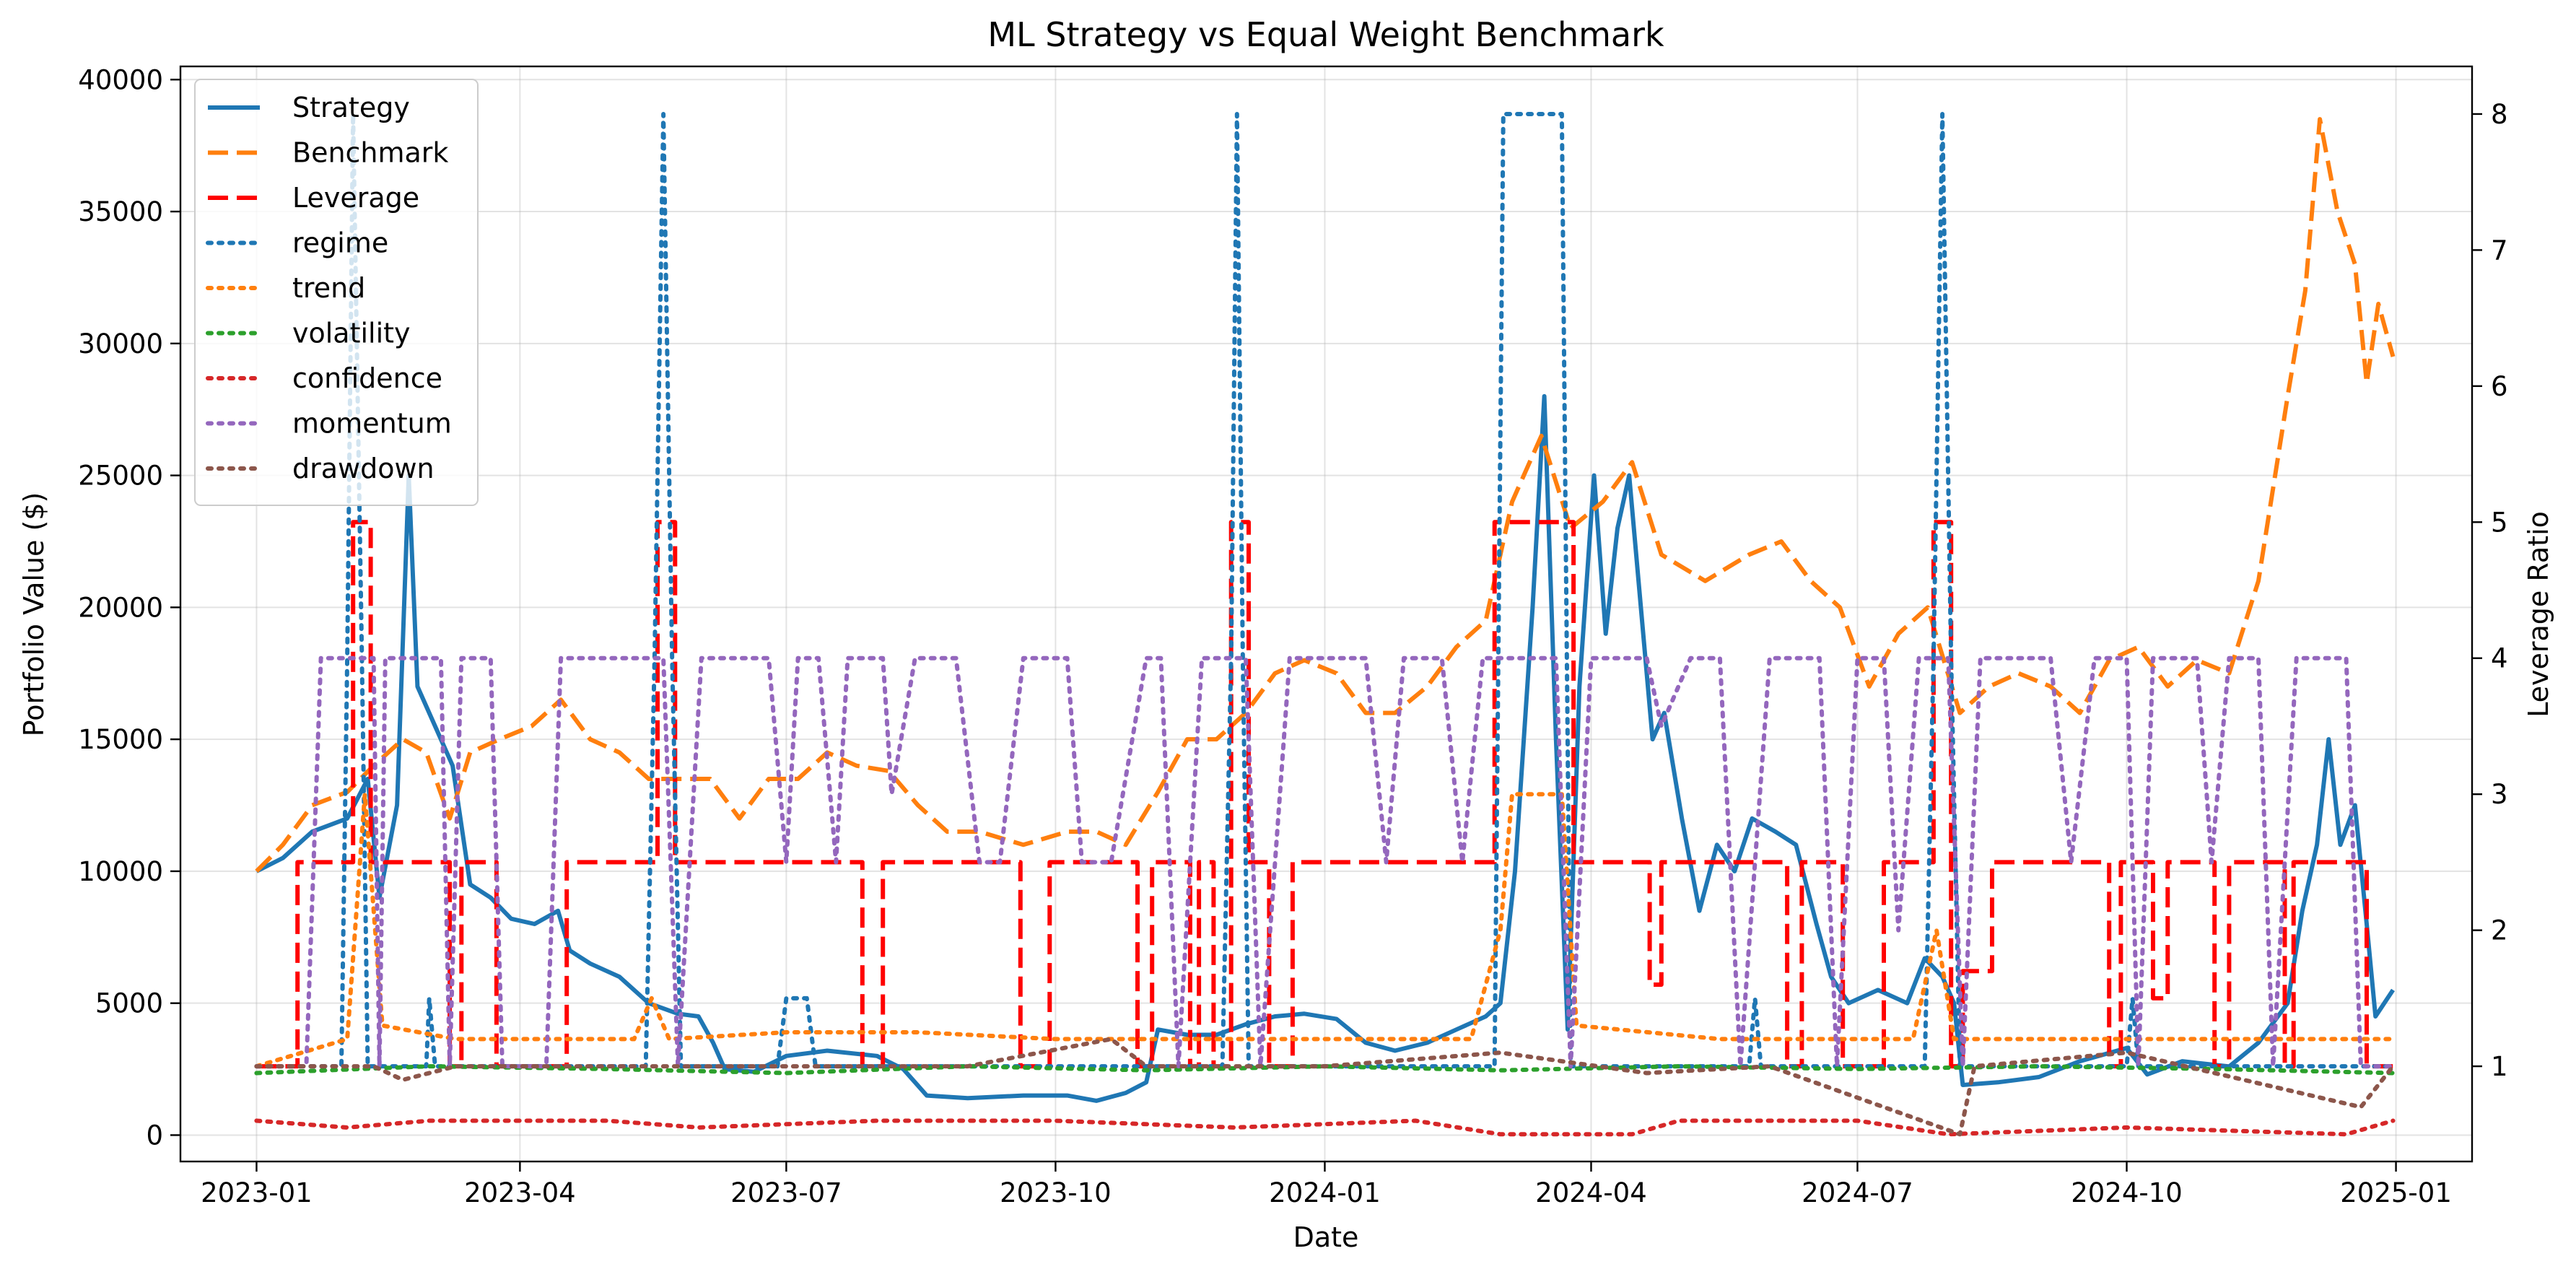 This screenshot has height=1277, width=2576. What do you see at coordinates (2499, 930) in the screenshot?
I see `y2-tick-label: 2` at bounding box center [2499, 930].